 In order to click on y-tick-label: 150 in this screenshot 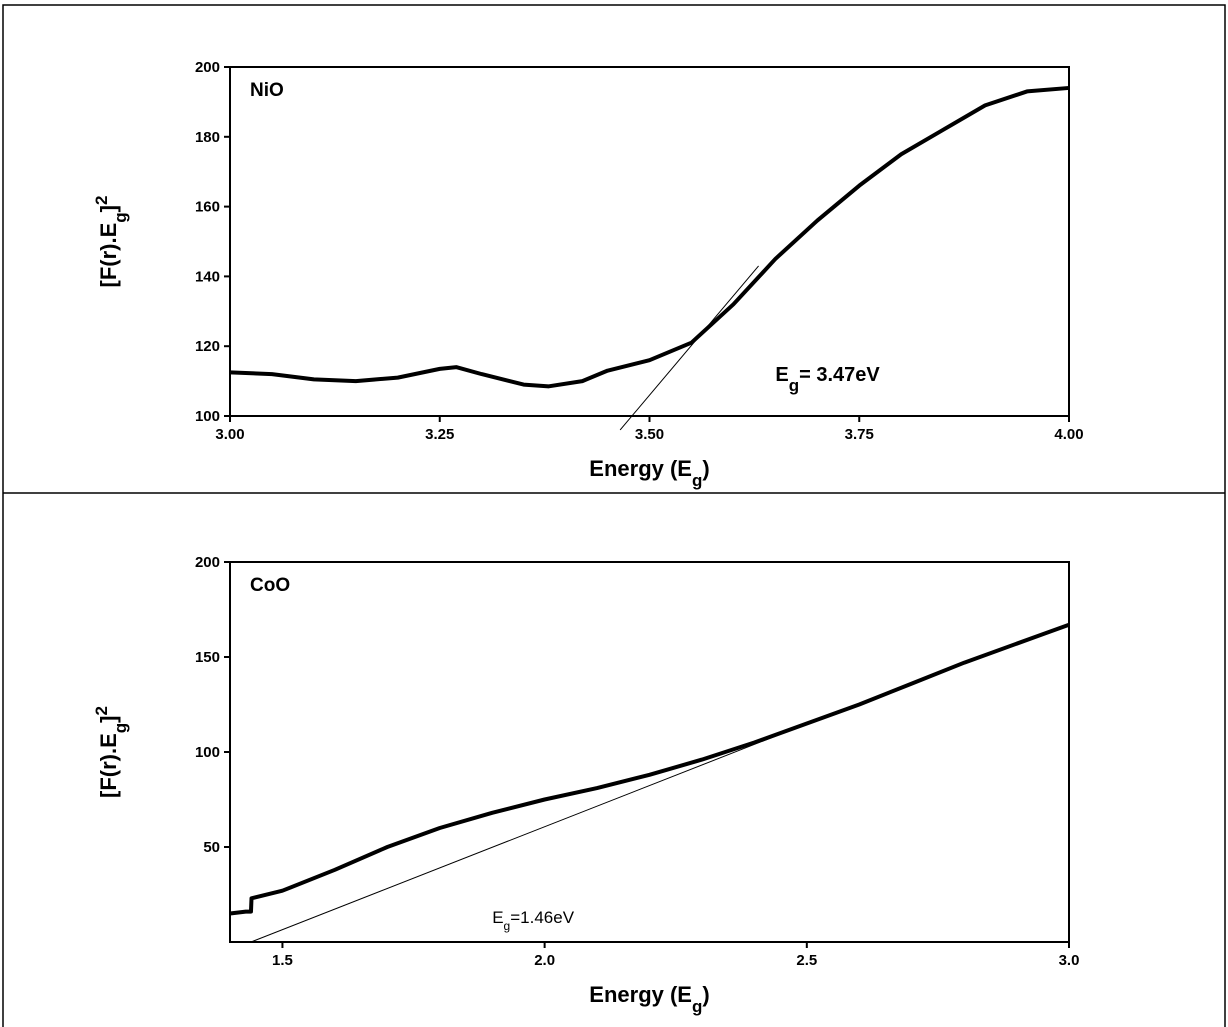, I will do `click(207, 657)`.